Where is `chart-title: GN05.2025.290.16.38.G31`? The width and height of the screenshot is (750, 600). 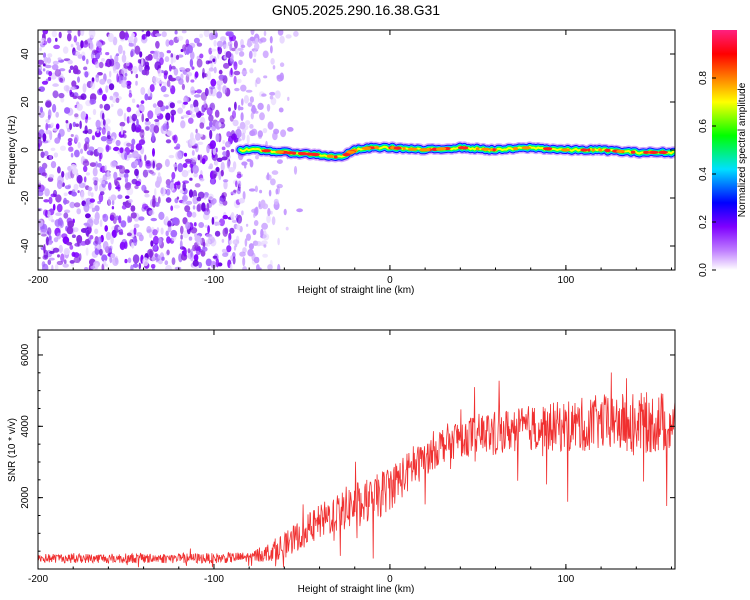
chart-title: GN05.2025.290.16.38.G31 is located at coordinates (356, 10).